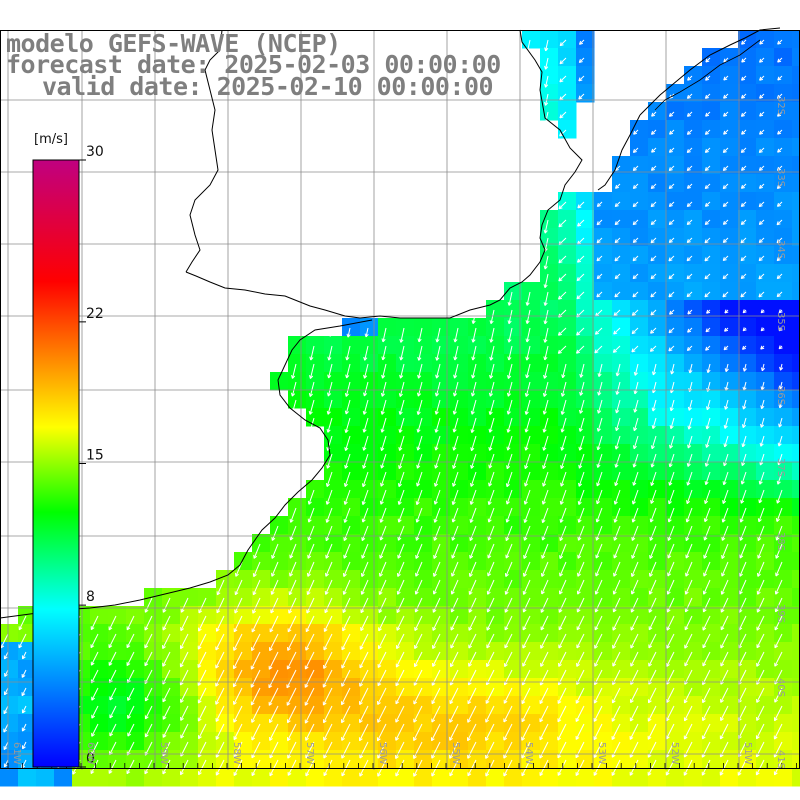 This screenshot has height=800, width=800. Describe the element at coordinates (780, 105) in the screenshot. I see `latitude-label: 32S` at that location.